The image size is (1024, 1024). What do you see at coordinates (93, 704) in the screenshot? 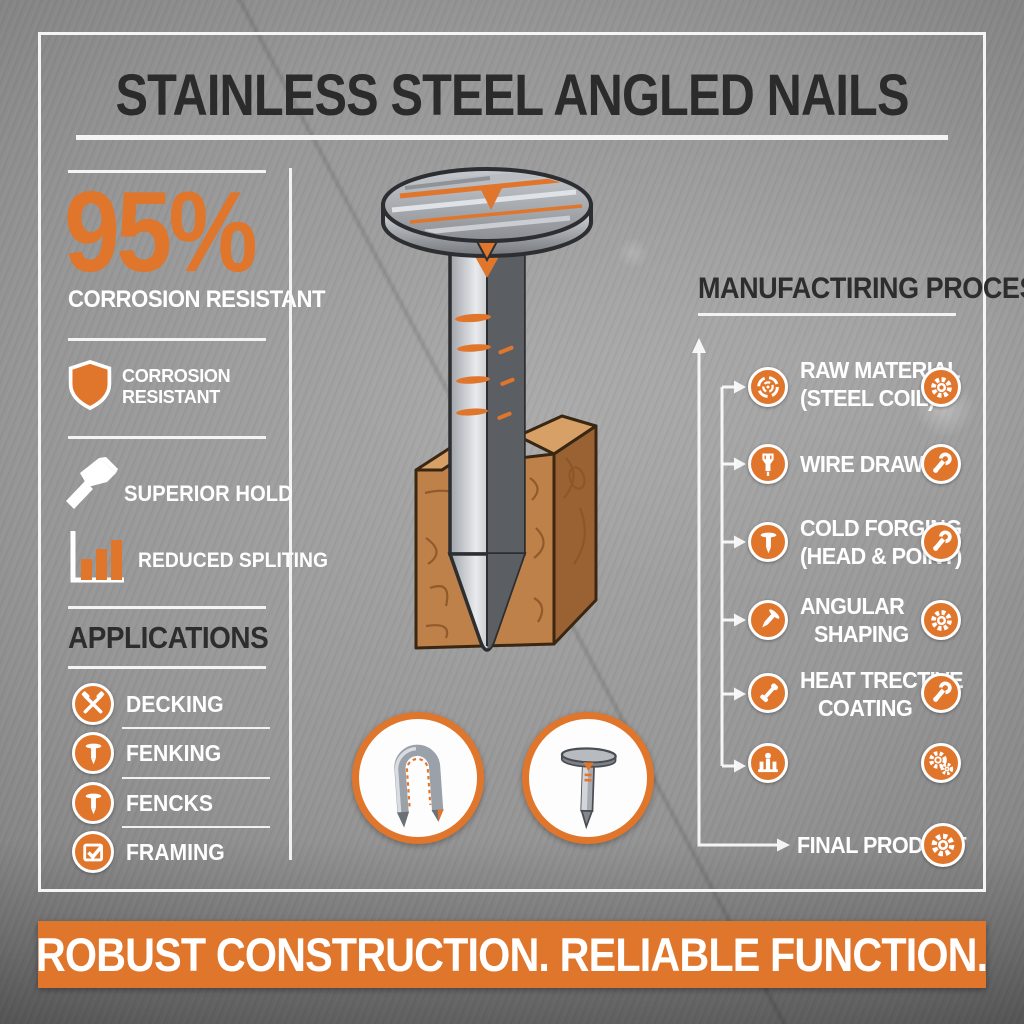
I see `crossed-tools-icon` at bounding box center [93, 704].